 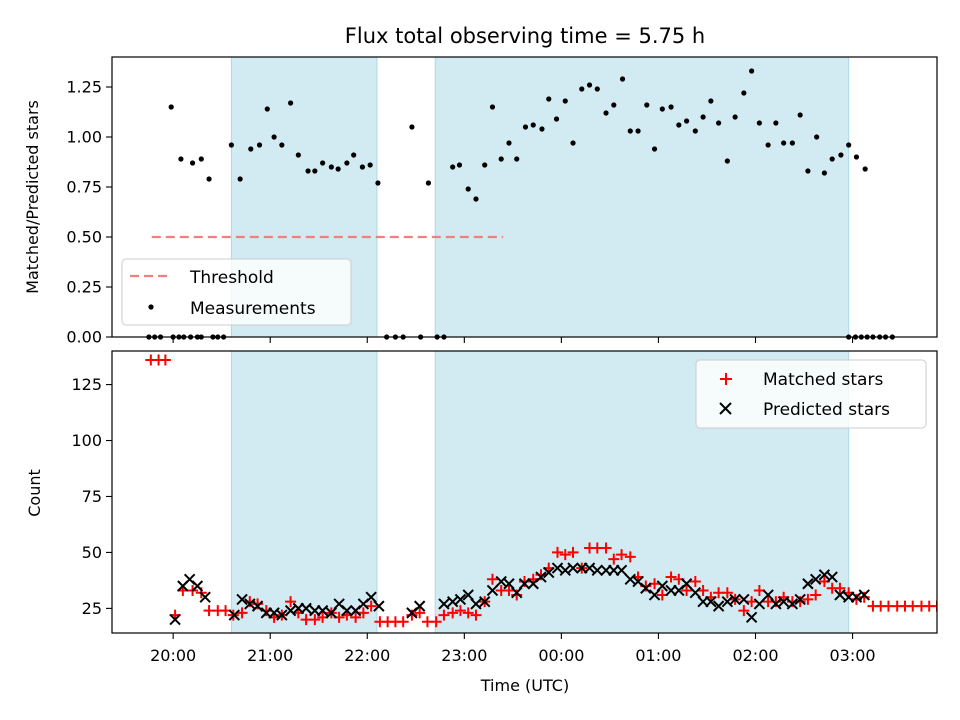 I want to click on y-tick-label: 0.75, so click(x=84, y=187).